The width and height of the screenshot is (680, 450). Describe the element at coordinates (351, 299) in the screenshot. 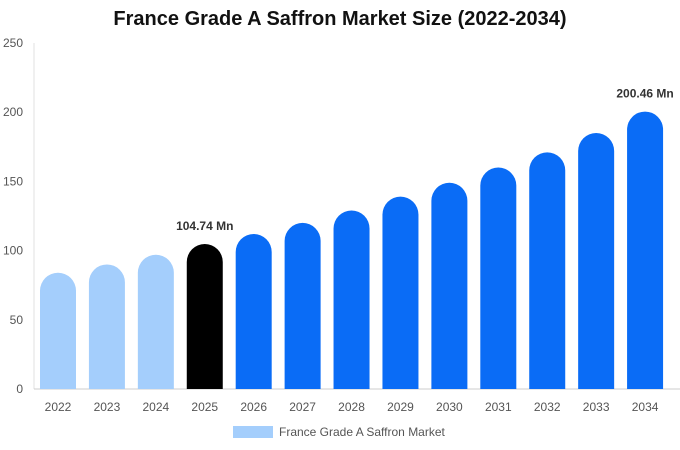

I see `bar-2028` at that location.